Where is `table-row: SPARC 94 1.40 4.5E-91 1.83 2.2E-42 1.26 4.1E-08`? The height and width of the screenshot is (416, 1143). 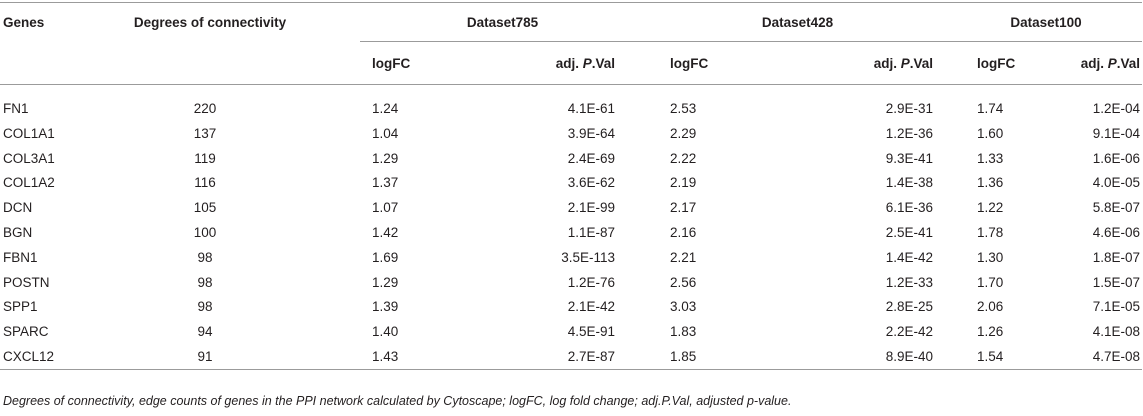
table-row: SPARC 94 1.40 4.5E-91 1.83 2.2E-42 1.26 4.1E-08 is located at coordinates (571, 331).